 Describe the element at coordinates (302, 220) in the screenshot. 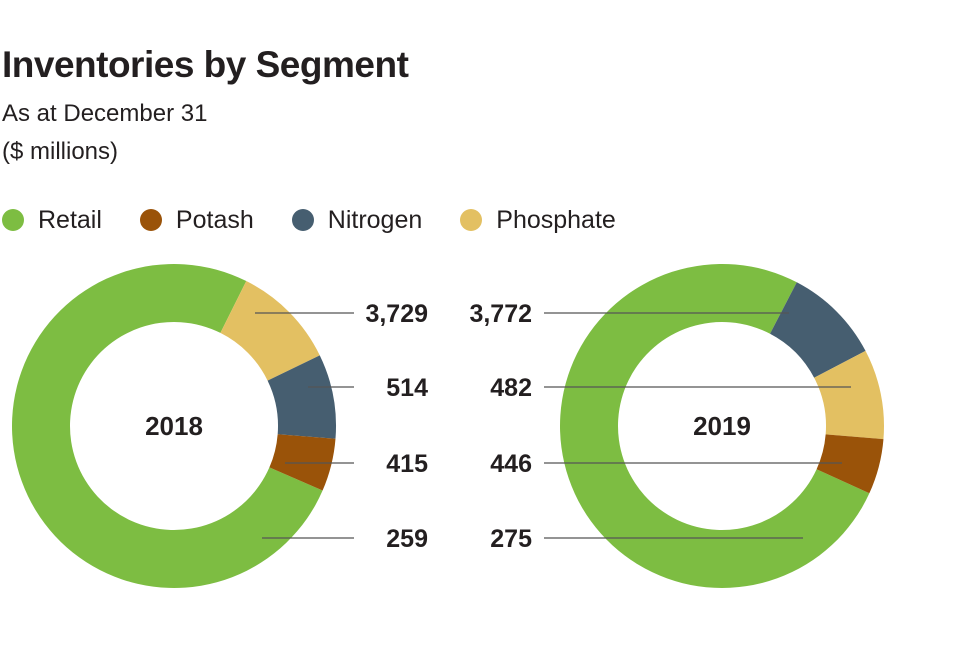

I see `legend-swatch-nitrogen` at that location.